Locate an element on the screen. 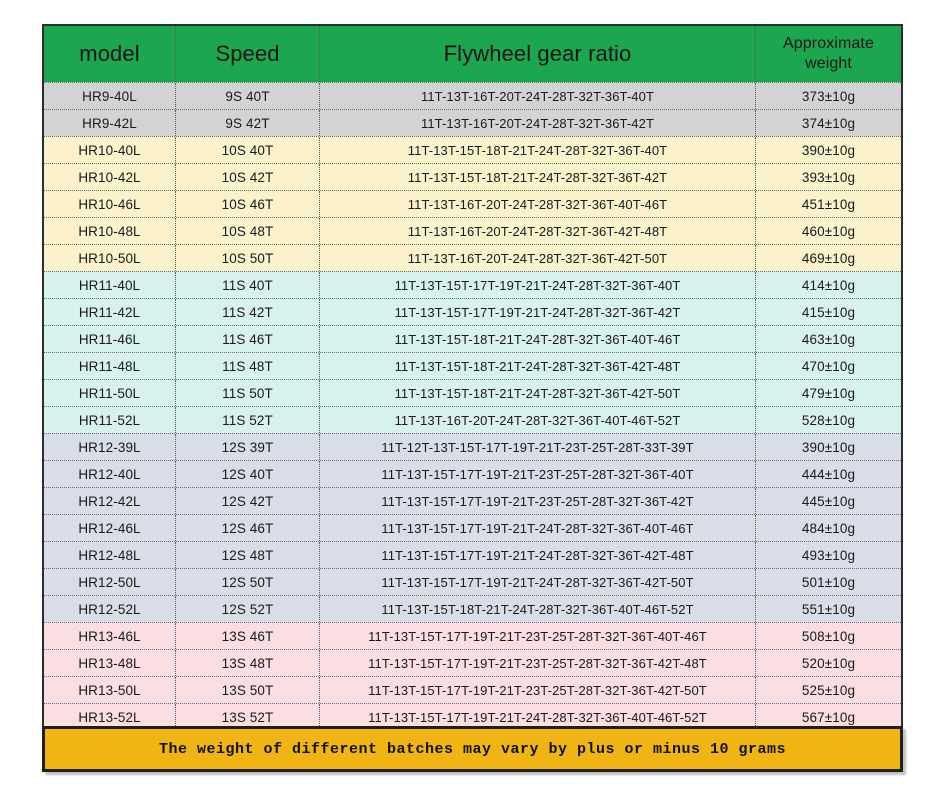 This screenshot has width=950, height=791. cell-ratio: 11T-13T-16T-20T-24T-28T-32T-36T-40T-46T is located at coordinates (538, 204).